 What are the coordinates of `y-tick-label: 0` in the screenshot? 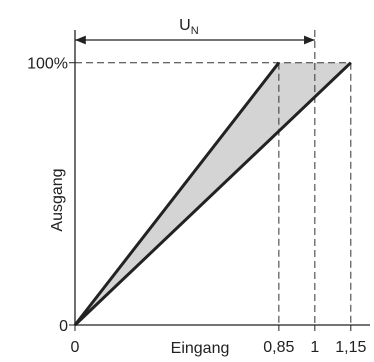 It's located at (63, 326).